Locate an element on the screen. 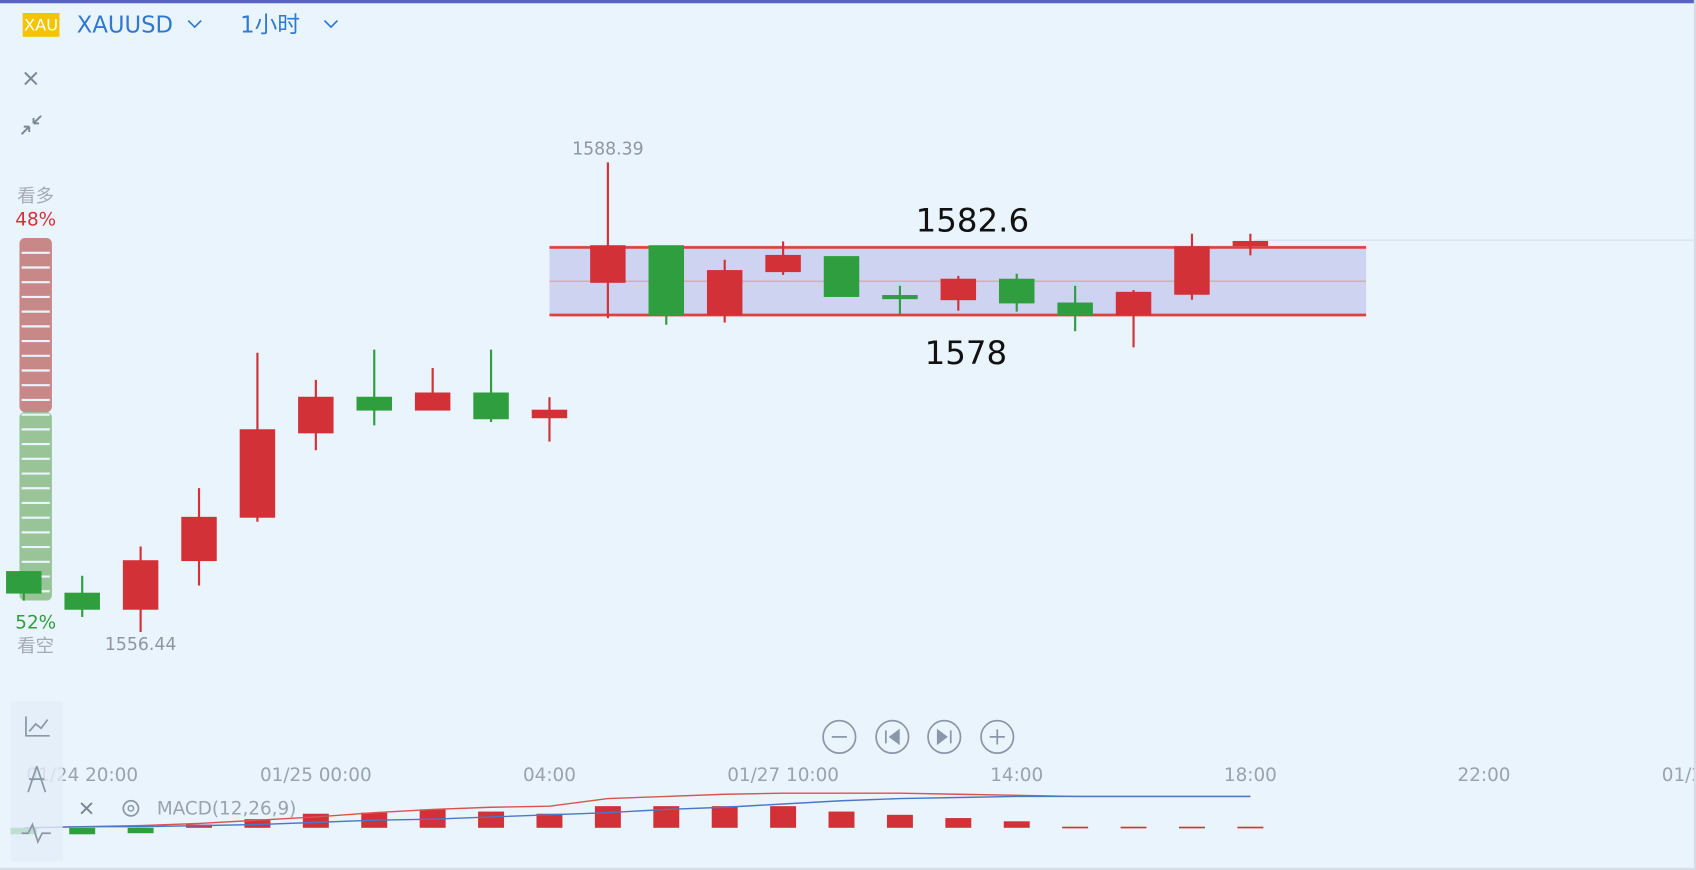  zoom-out is located at coordinates (839, 736).